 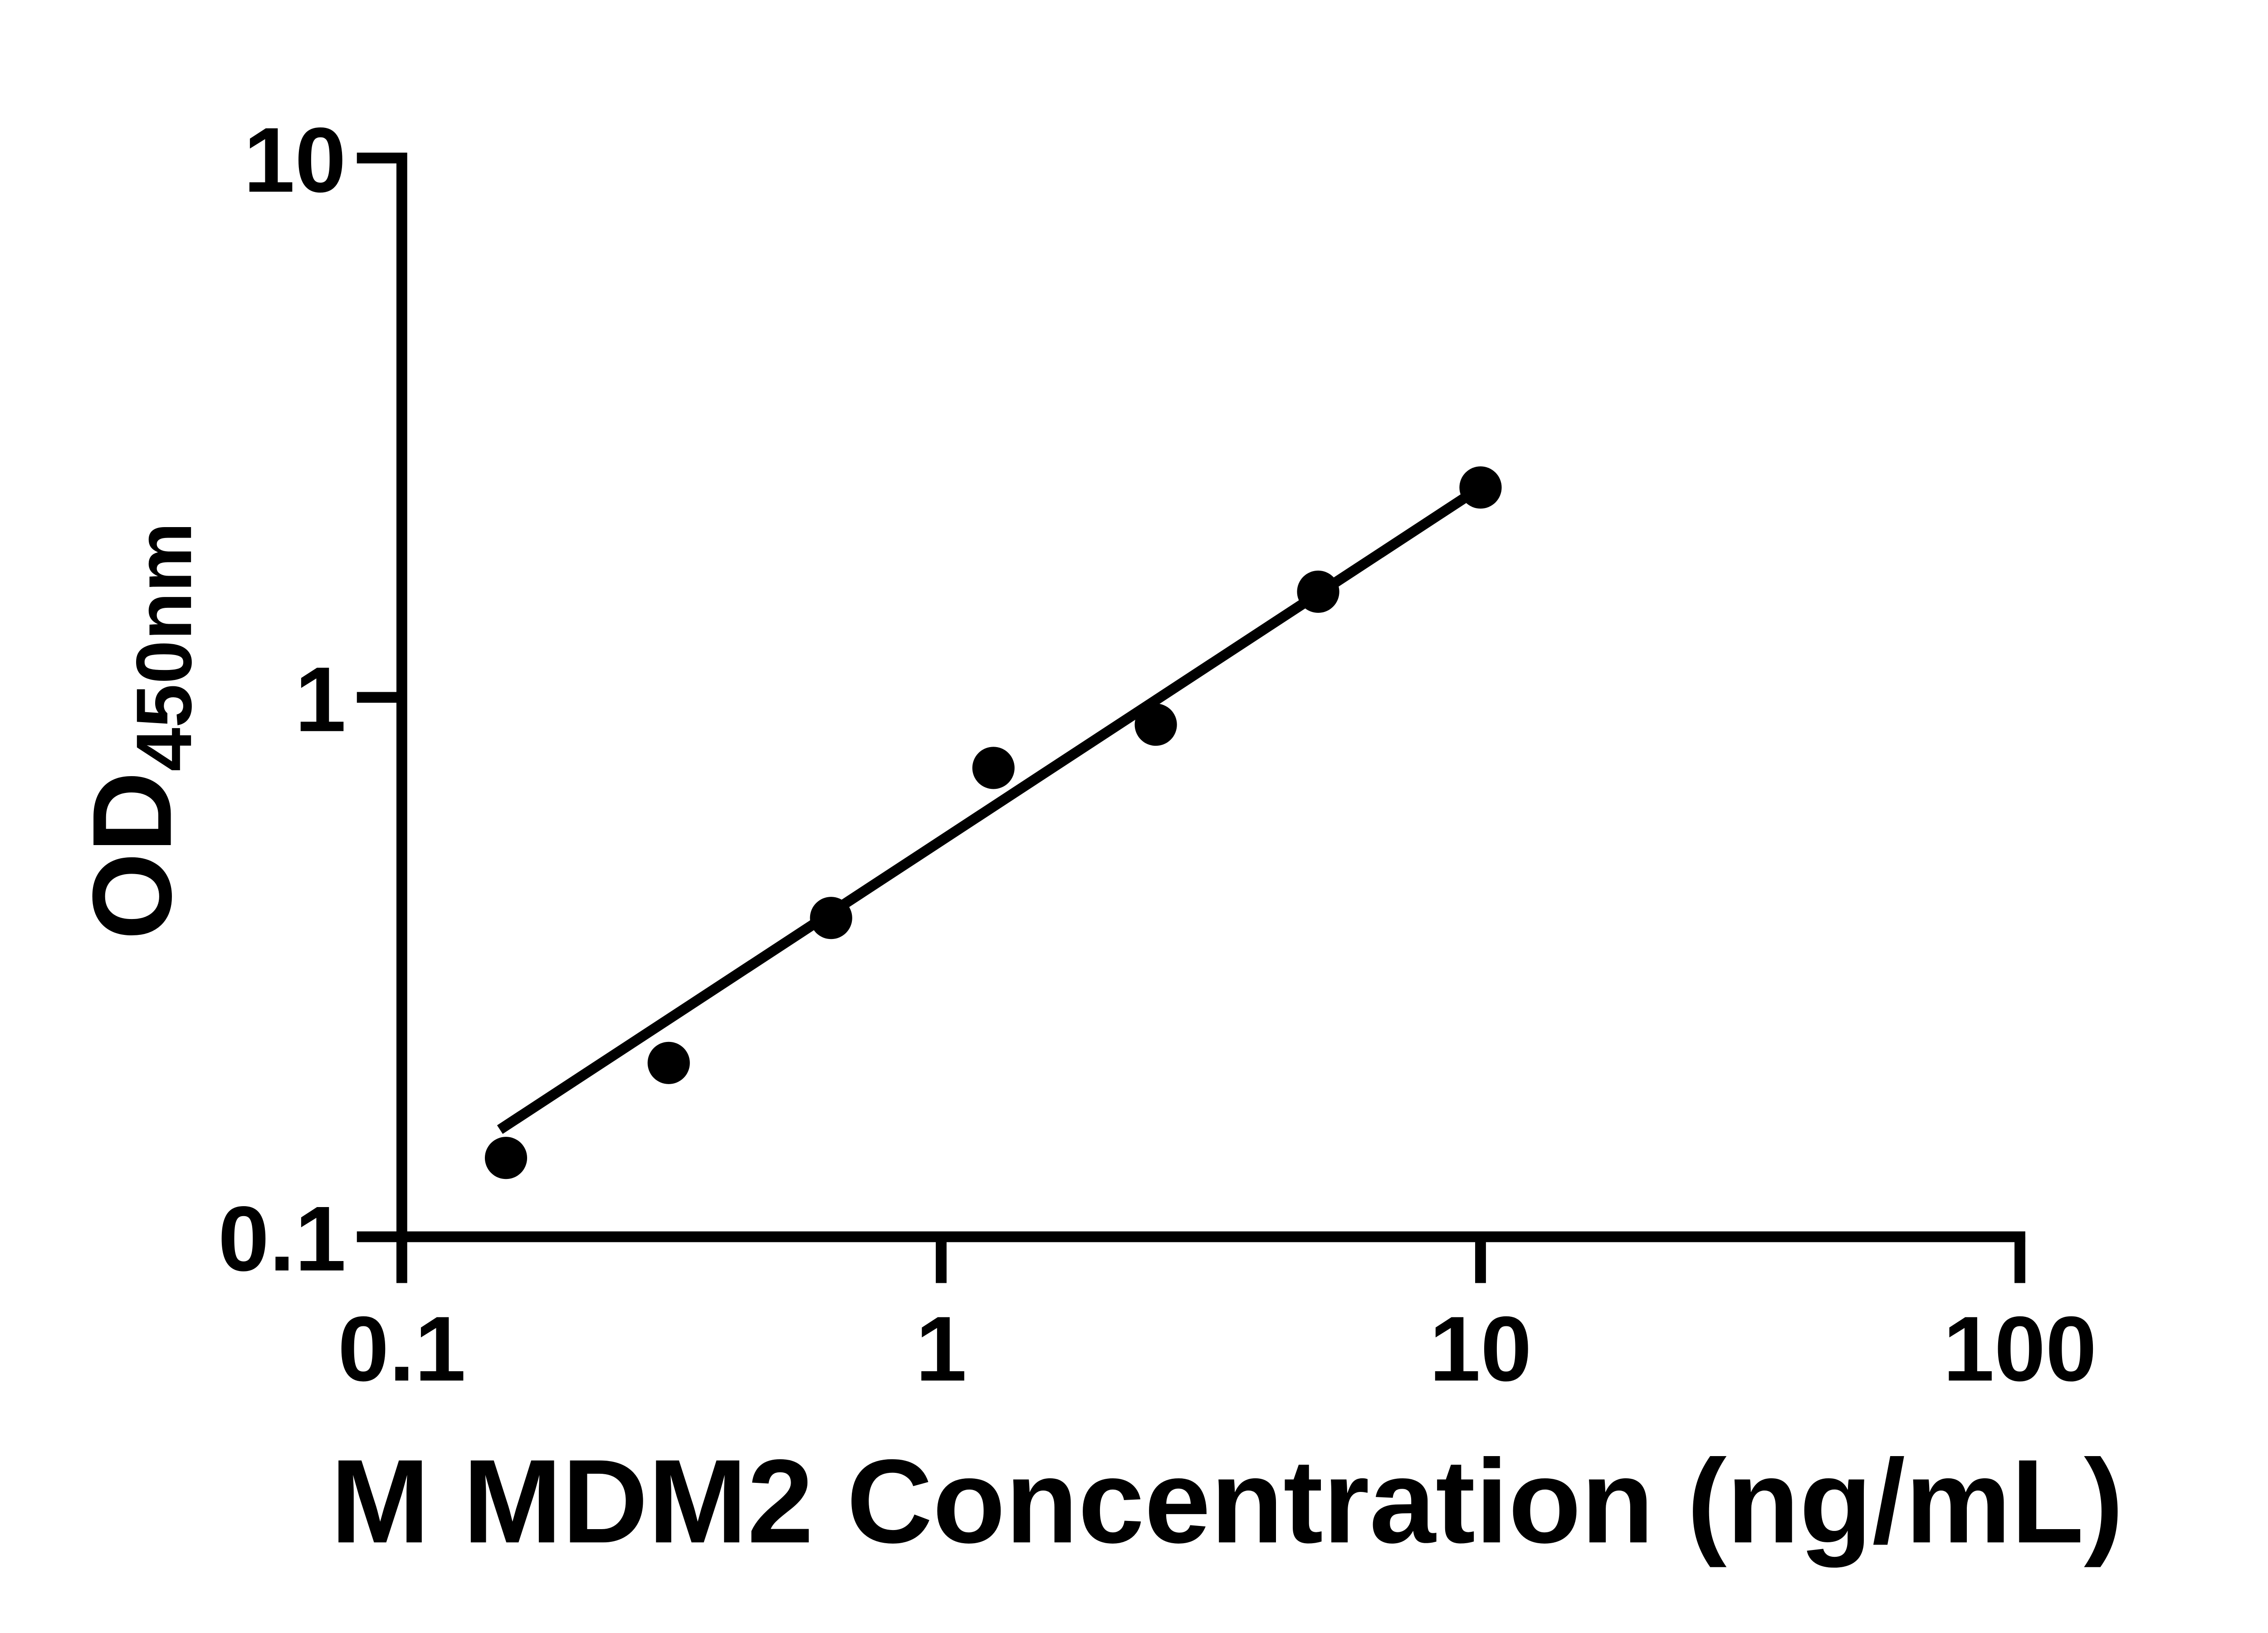 What do you see at coordinates (282, 1239) in the screenshot?
I see `y-tick-label: 0.1` at bounding box center [282, 1239].